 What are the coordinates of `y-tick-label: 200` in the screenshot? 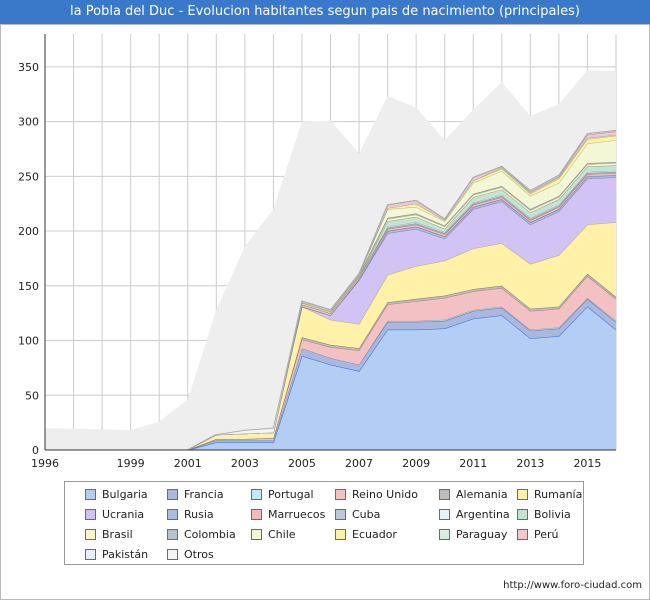 It's located at (28, 231).